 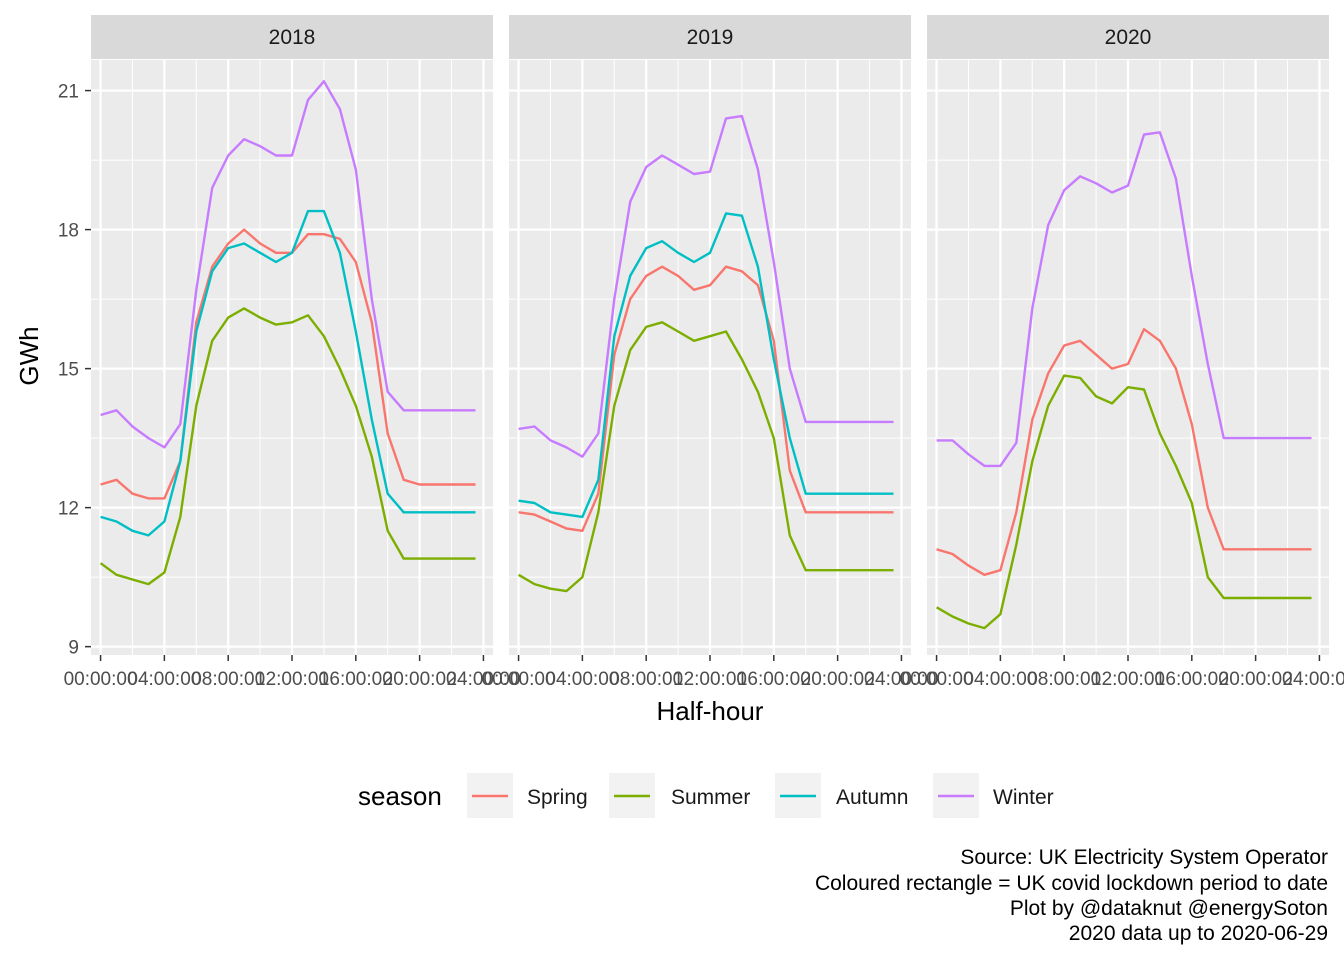 What do you see at coordinates (1169, 908) in the screenshot?
I see `caption-line-3: Plot by @dataknut @energySoton` at bounding box center [1169, 908].